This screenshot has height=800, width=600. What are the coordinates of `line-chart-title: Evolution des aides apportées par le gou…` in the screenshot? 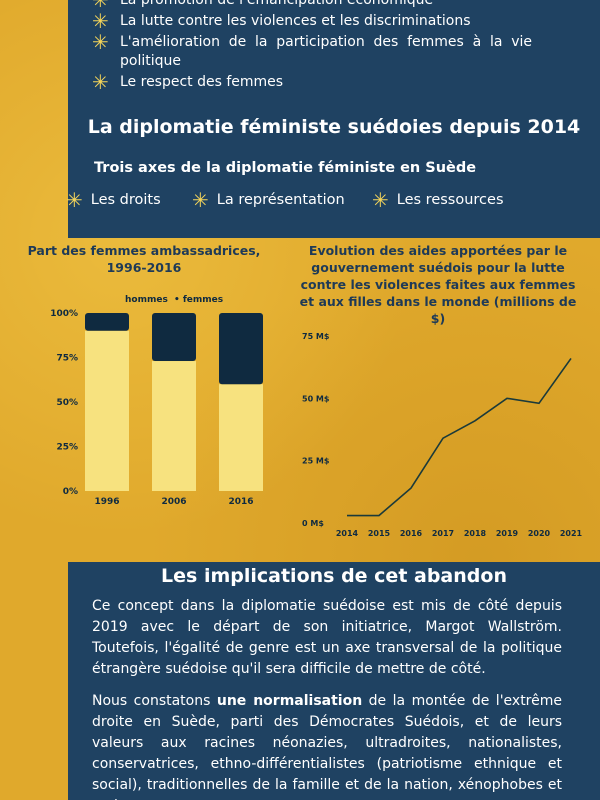 It's located at (438, 284).